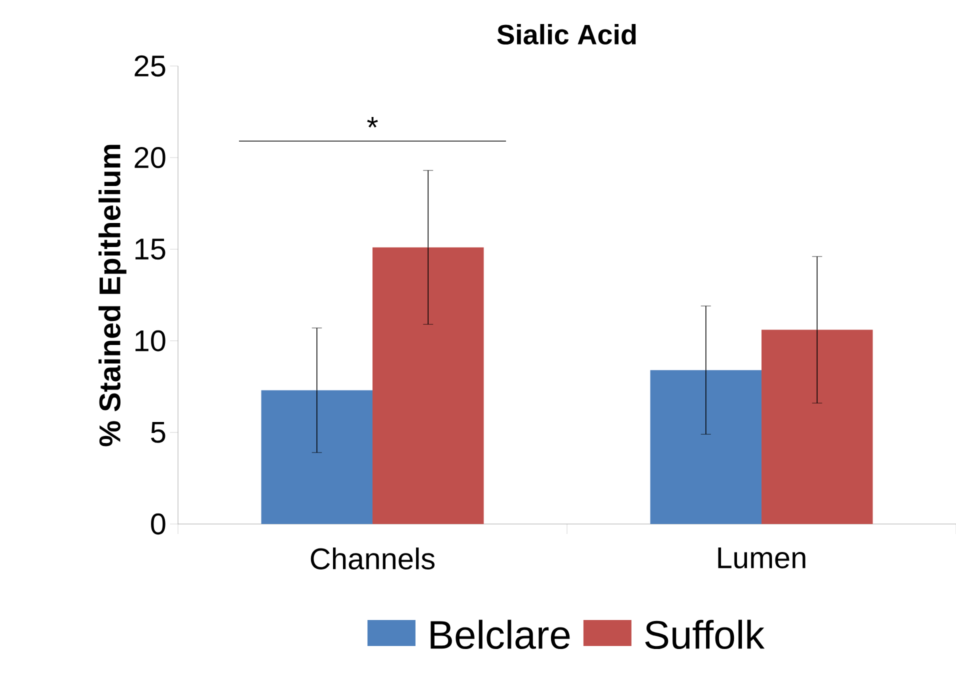  What do you see at coordinates (372, 559) in the screenshot?
I see `x-tick-label: Channels` at bounding box center [372, 559].